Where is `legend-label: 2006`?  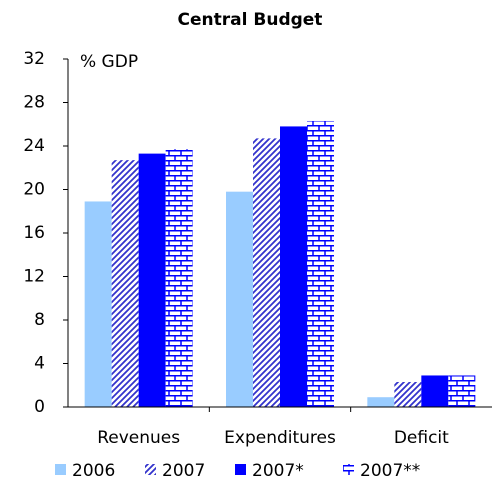 legend-label: 2006 is located at coordinates (93, 471).